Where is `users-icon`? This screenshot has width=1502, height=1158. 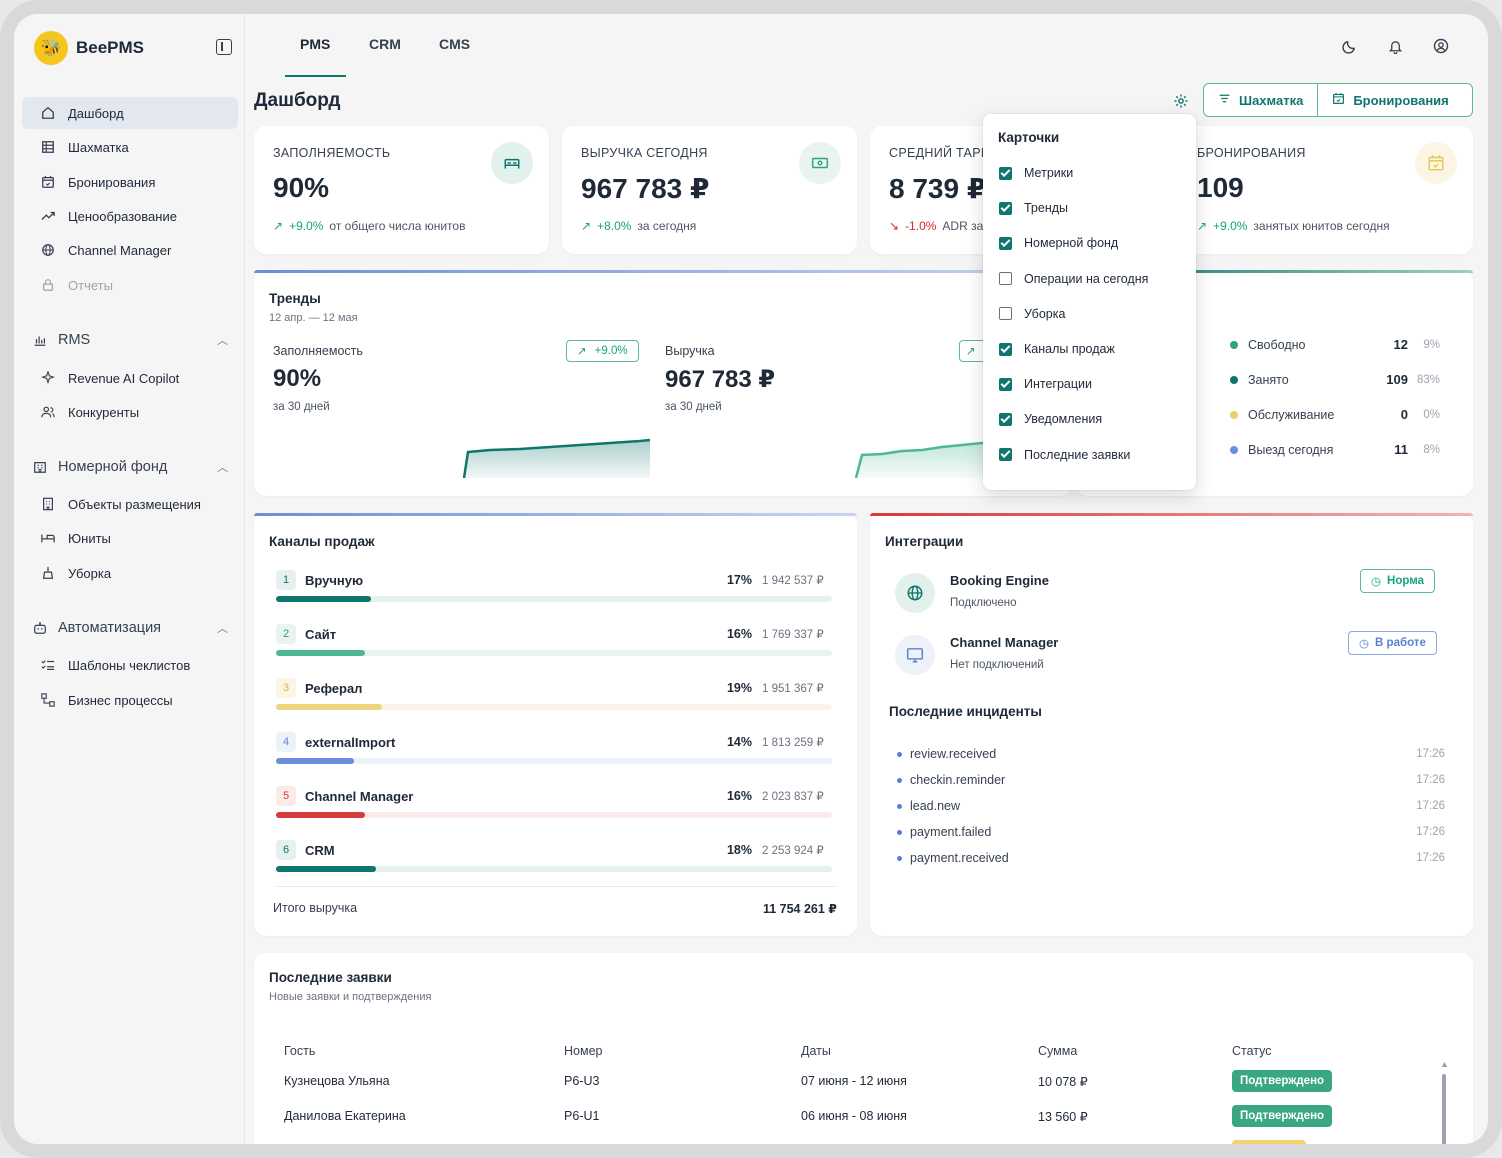 users-icon is located at coordinates (48, 412).